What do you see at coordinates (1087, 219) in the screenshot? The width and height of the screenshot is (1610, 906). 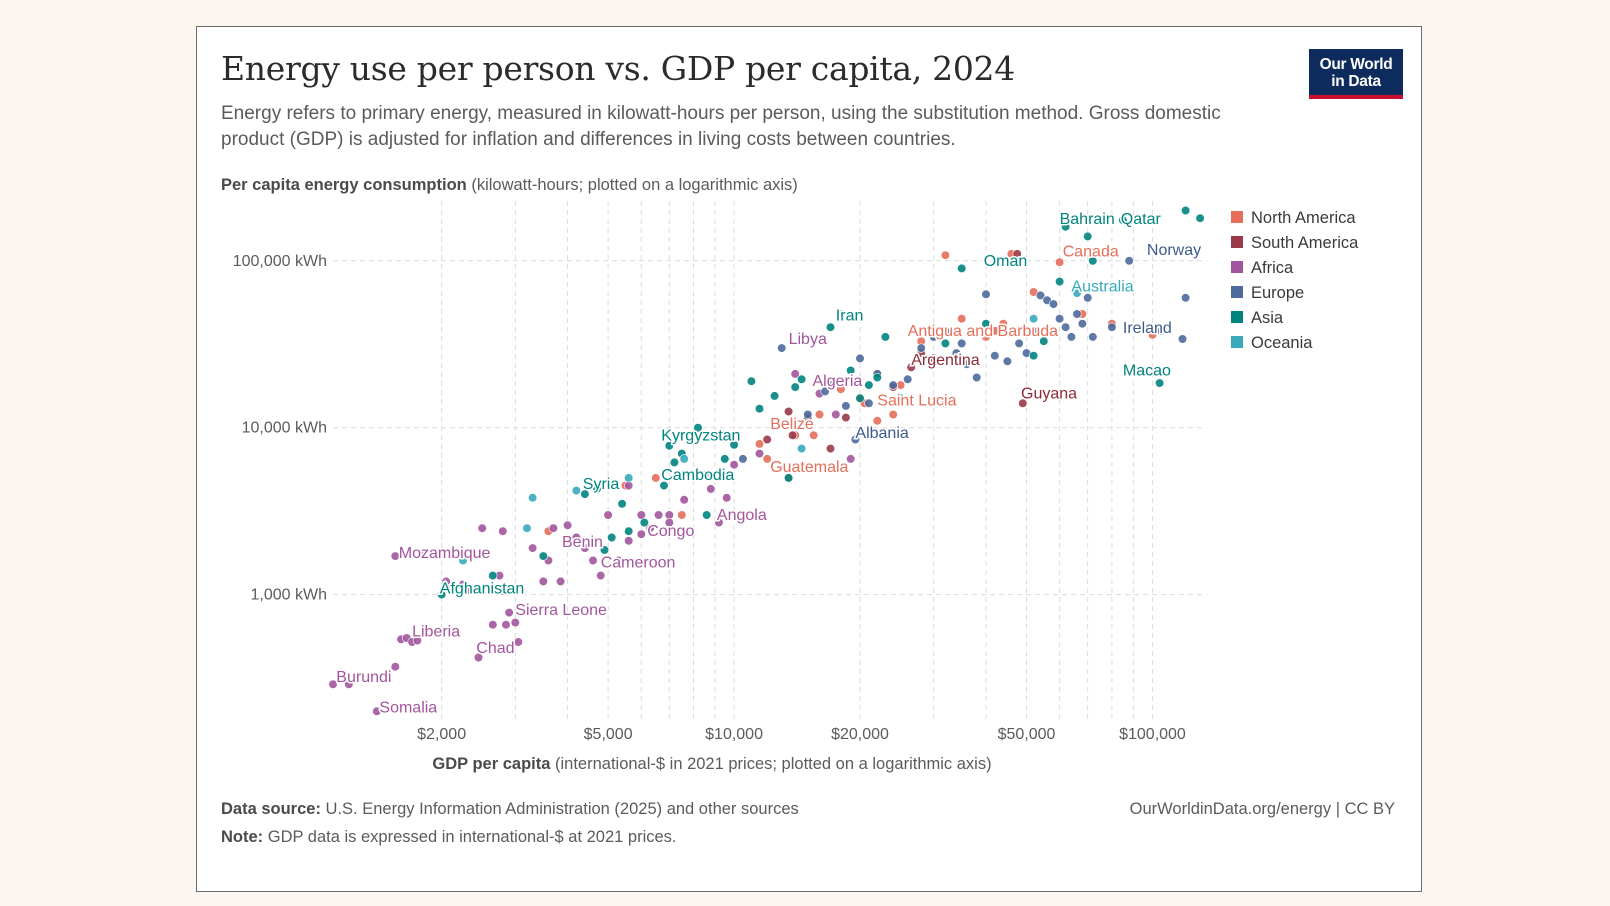 I see `point-label: Bahrain` at bounding box center [1087, 219].